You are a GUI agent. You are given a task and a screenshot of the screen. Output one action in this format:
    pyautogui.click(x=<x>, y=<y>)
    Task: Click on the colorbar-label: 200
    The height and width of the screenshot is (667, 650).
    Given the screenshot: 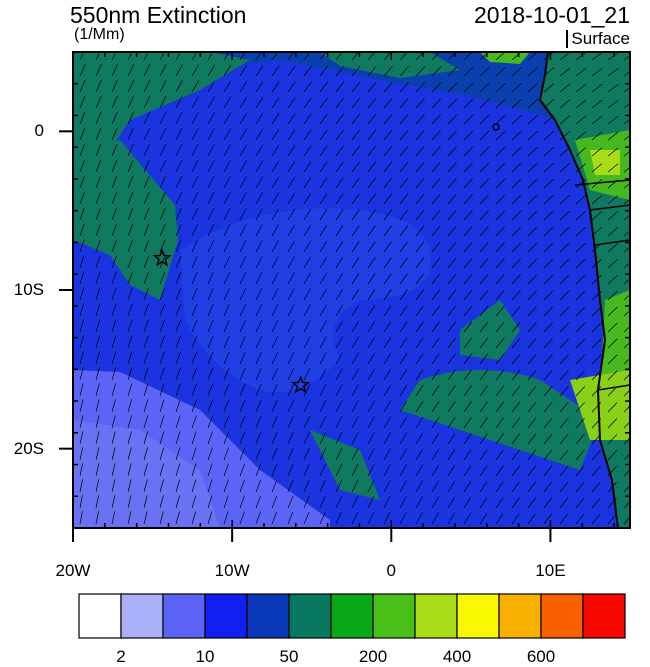 What is the action you would take?
    pyautogui.click(x=373, y=656)
    